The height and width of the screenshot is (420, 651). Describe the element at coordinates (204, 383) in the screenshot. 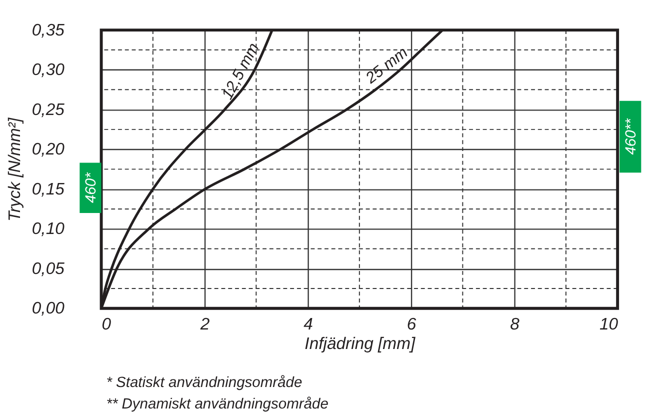

I see `text: * Statiskt användningsområde` at that location.